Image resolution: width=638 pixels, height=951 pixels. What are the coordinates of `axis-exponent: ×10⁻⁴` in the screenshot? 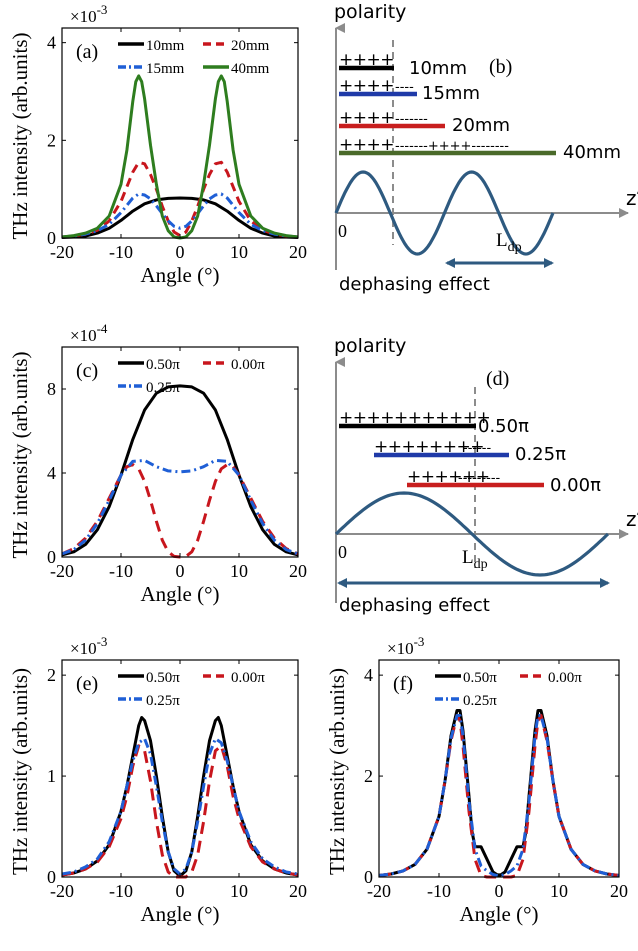 It's located at (89, 333).